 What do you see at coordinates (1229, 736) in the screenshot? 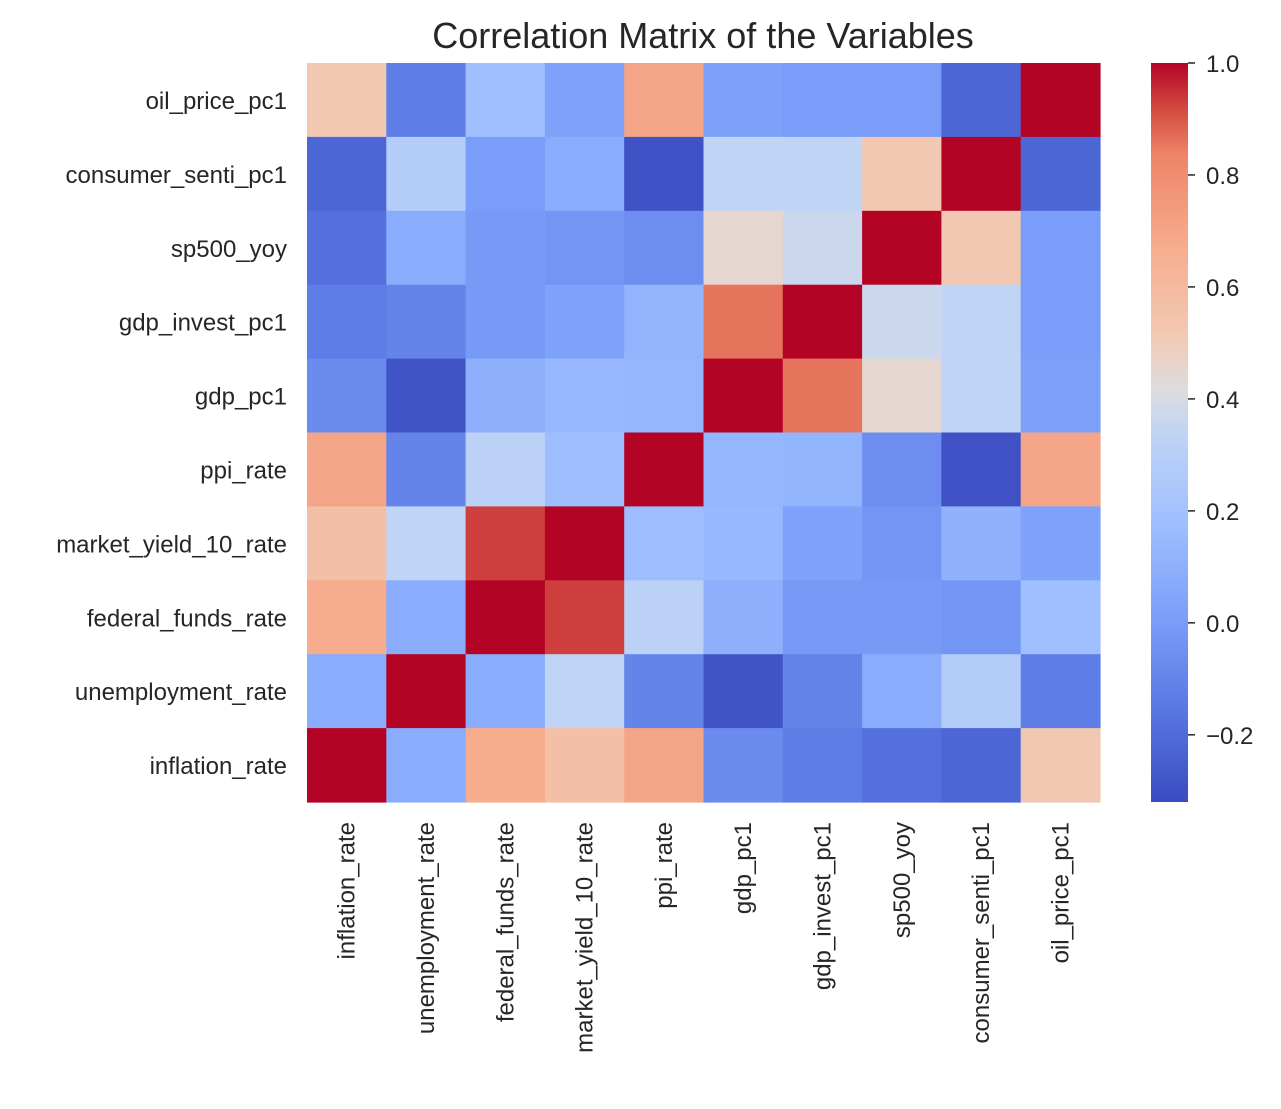
I see `colorbar-tick-label: −0.2` at bounding box center [1229, 736].